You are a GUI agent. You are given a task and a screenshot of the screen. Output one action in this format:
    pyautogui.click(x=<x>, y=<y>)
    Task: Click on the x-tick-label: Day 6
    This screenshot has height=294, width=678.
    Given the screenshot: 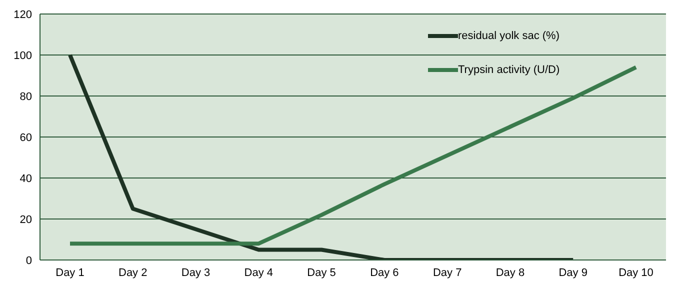 What is the action you would take?
    pyautogui.click(x=384, y=272)
    